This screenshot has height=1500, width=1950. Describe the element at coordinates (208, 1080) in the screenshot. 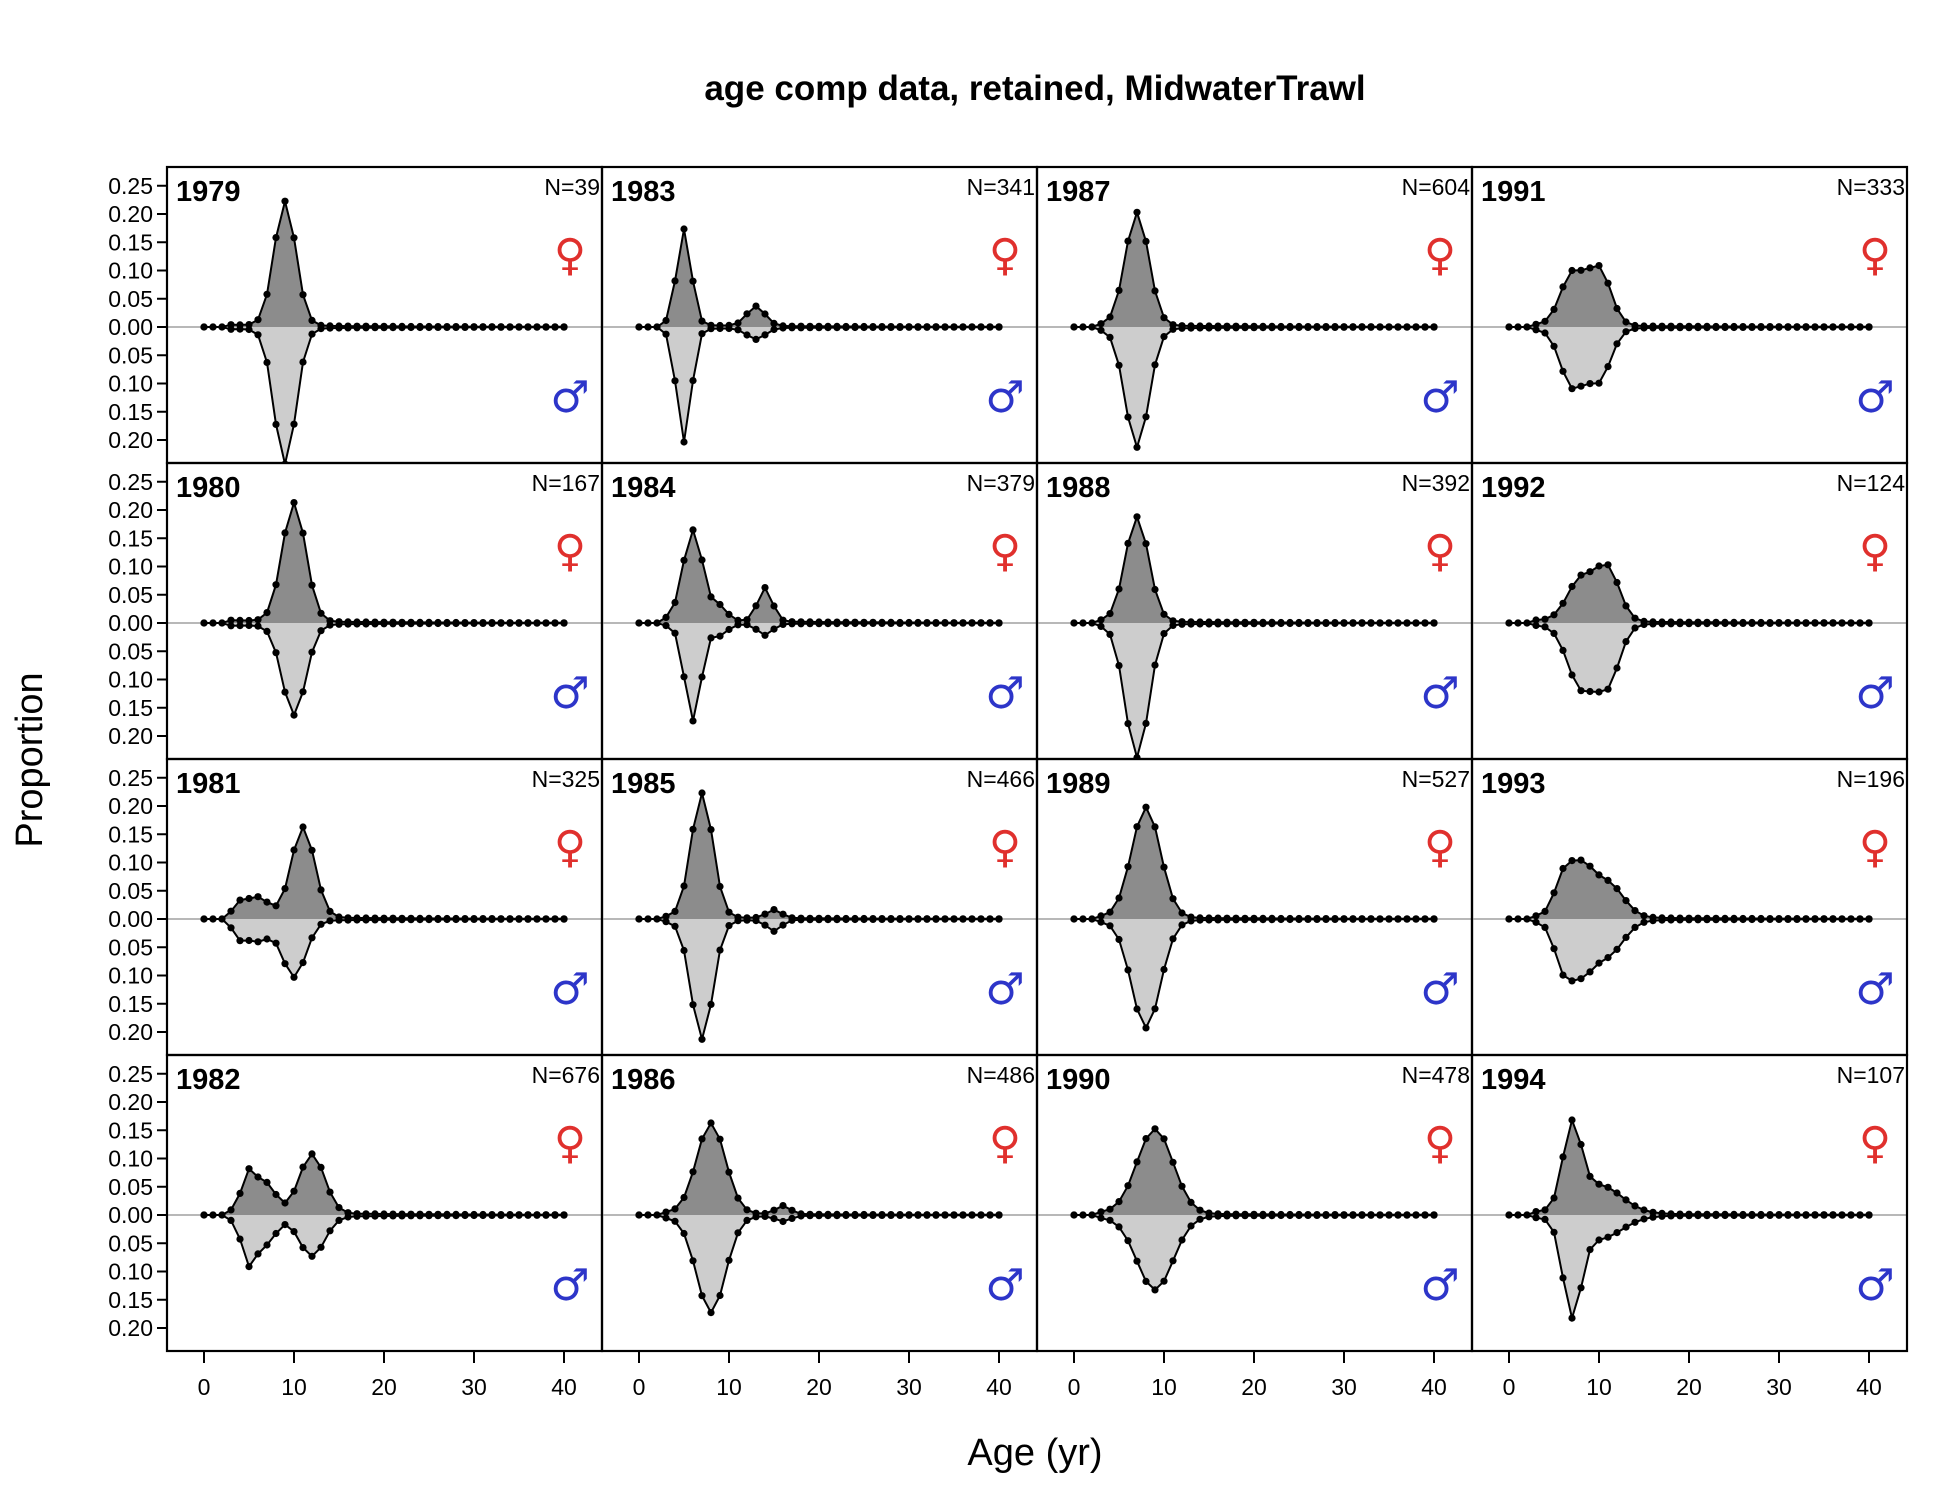

I see `panel-year-label: 1982` at that location.